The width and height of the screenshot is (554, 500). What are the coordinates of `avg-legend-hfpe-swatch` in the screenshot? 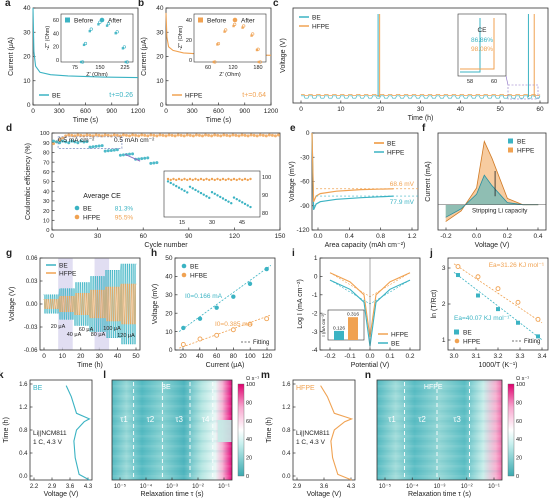 It's located at (77, 217).